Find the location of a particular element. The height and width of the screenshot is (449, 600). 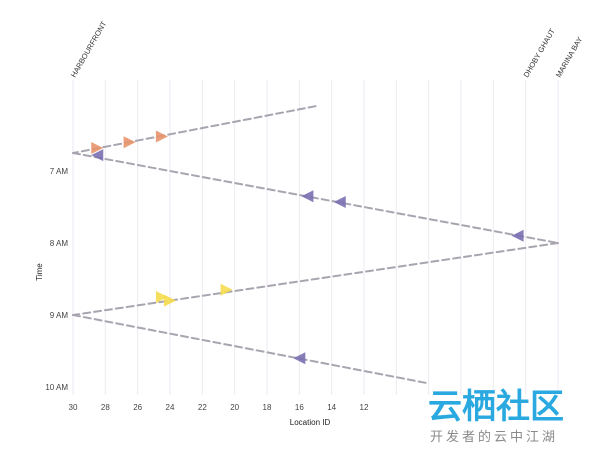

x-tick-label: 18 is located at coordinates (267, 407).